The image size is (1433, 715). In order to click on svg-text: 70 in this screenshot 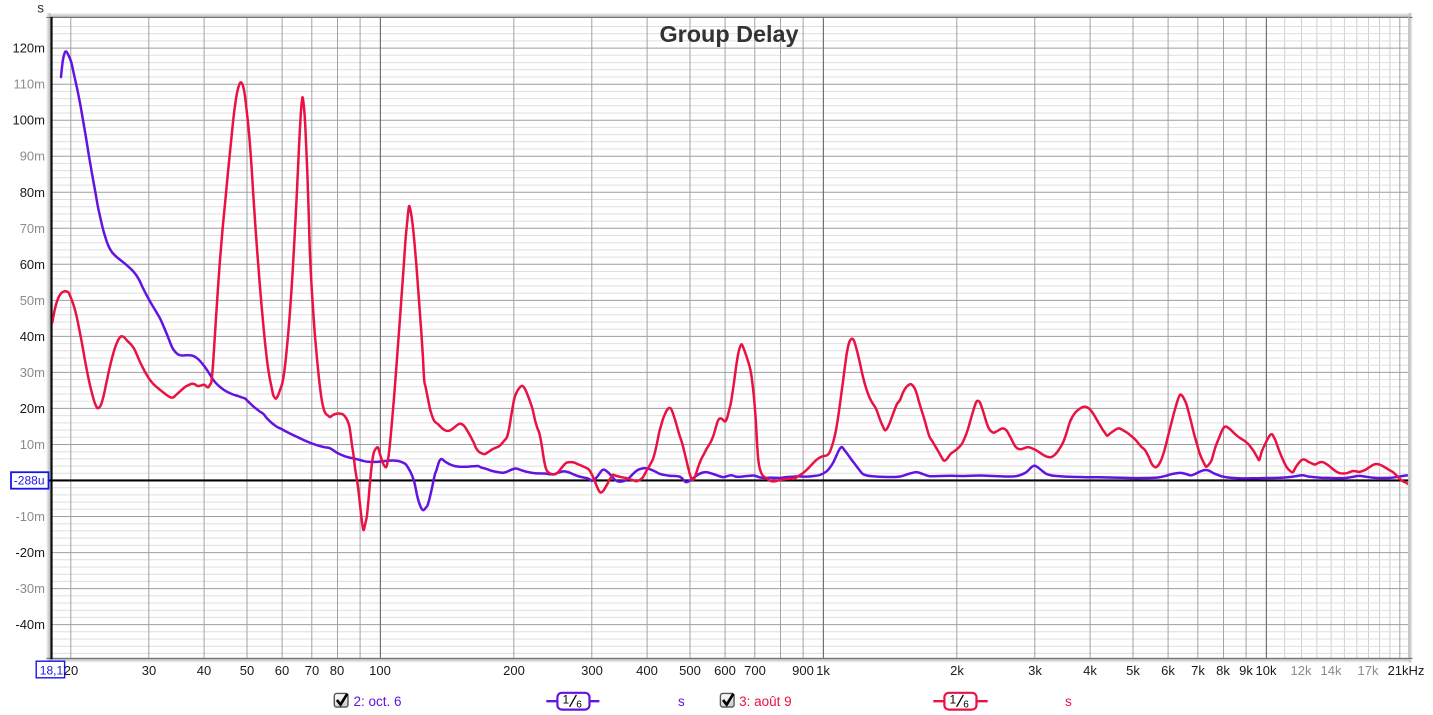, I will do `click(312, 670)`.